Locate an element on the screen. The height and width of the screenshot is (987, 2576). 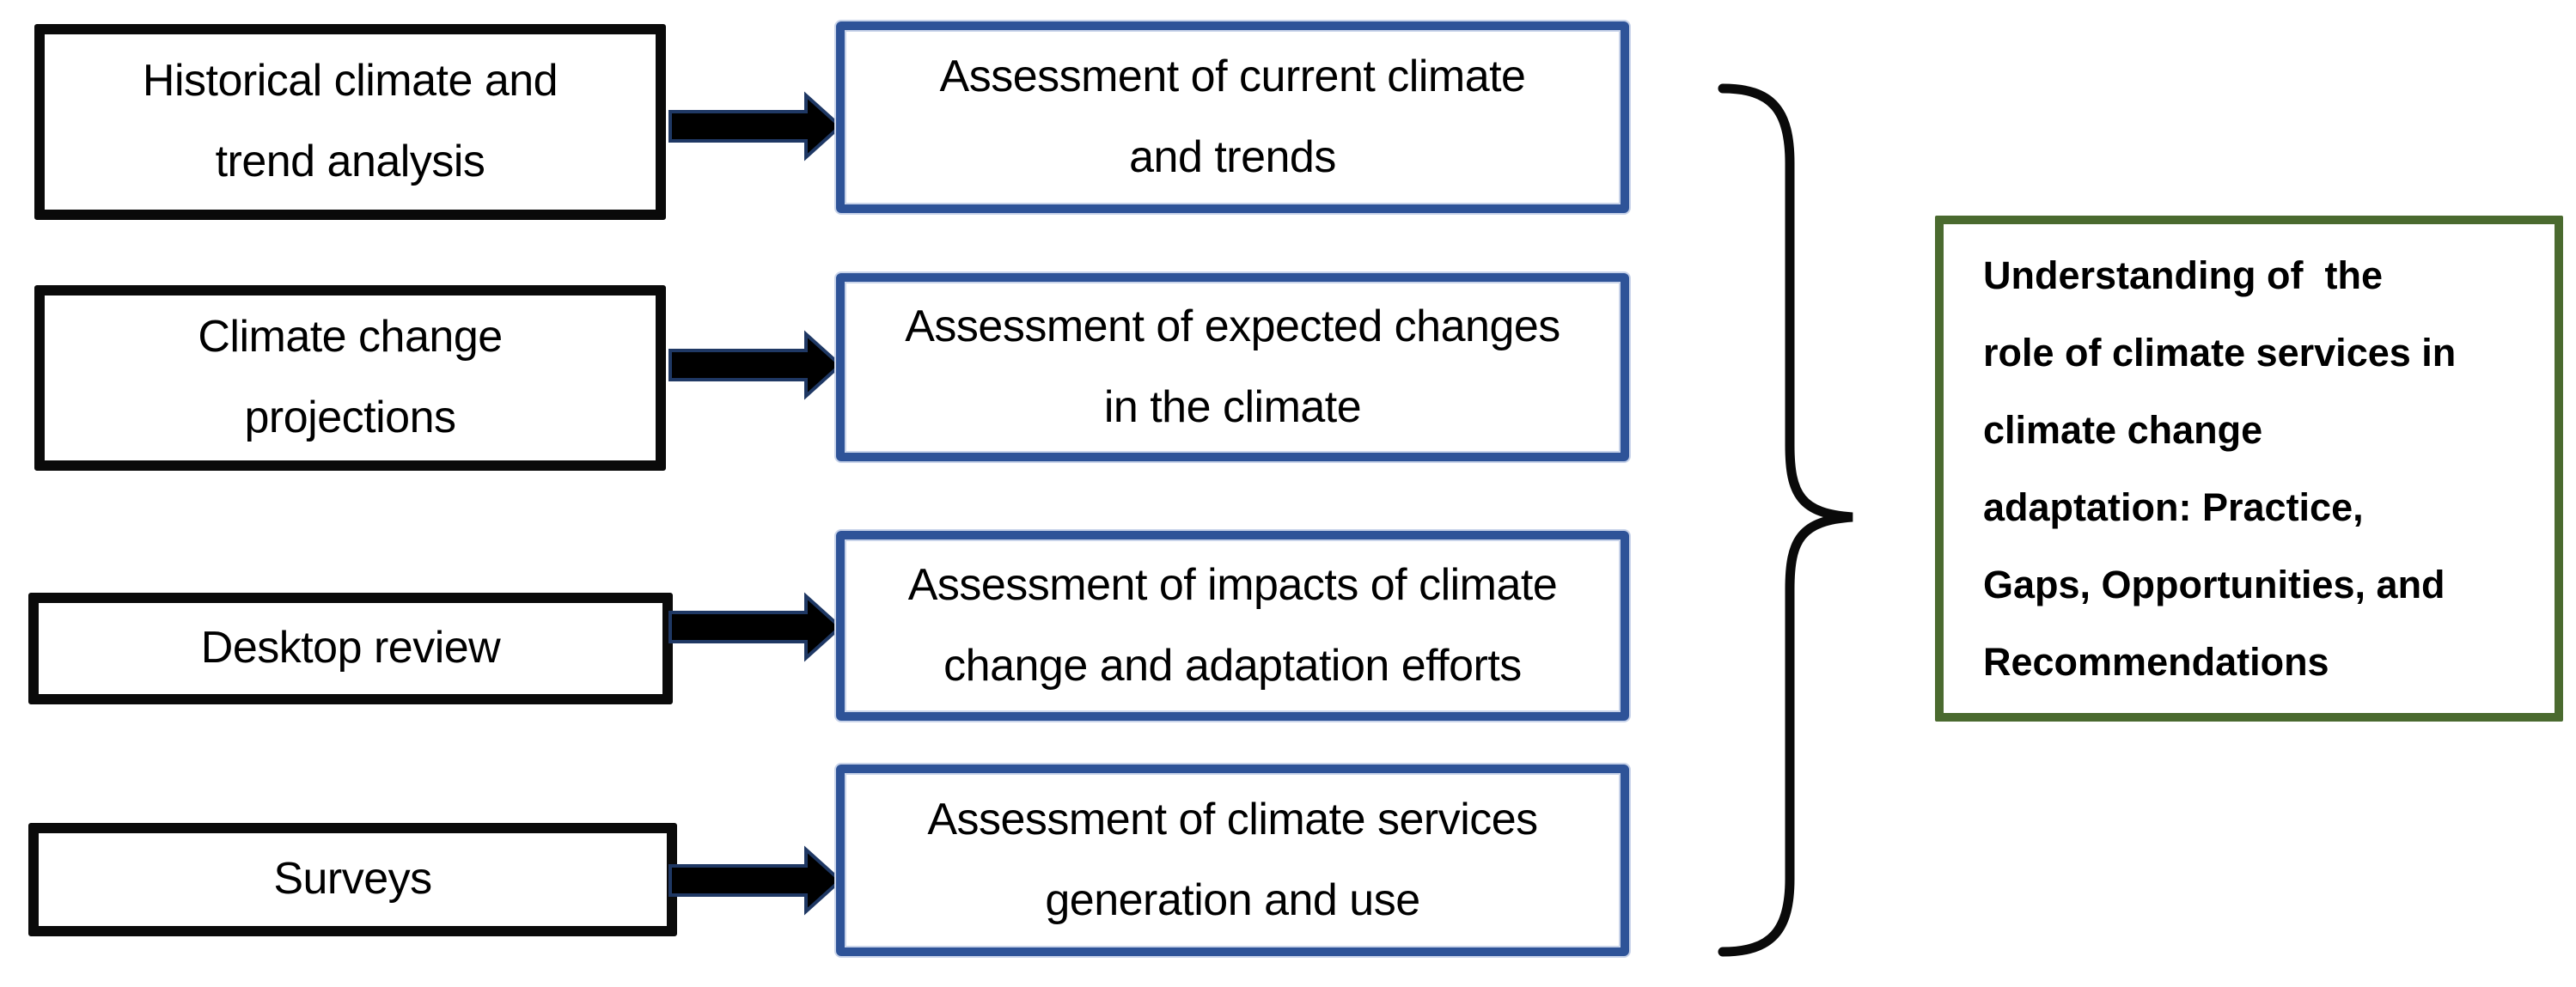
input-box-climate-projections: Climate change projections is located at coordinates (350, 378).